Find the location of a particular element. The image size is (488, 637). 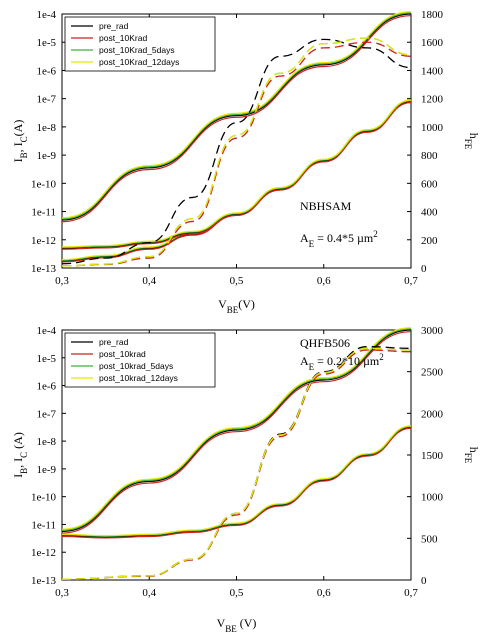

ib-curve-post_10krad_5days is located at coordinates (236, 481).